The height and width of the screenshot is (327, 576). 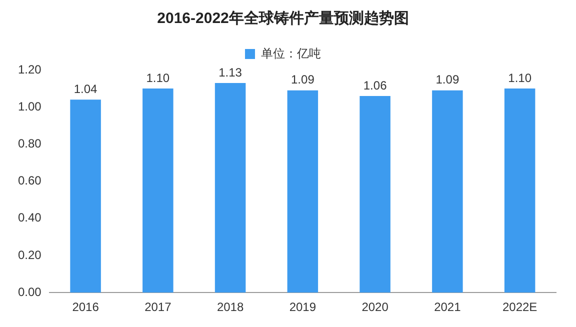 I want to click on y-tick-label: 0.00, so click(x=30, y=291).